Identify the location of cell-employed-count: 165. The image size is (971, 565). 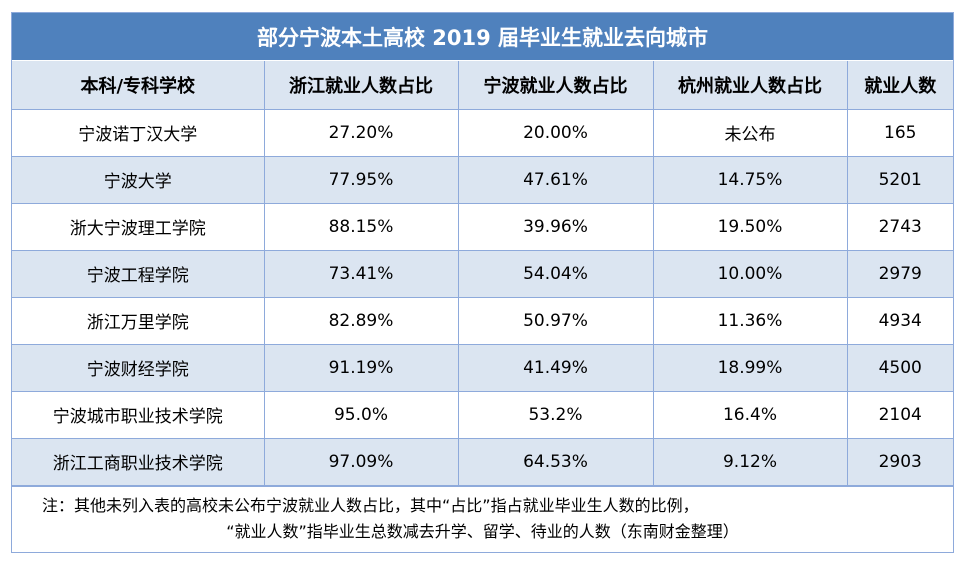
(899, 132).